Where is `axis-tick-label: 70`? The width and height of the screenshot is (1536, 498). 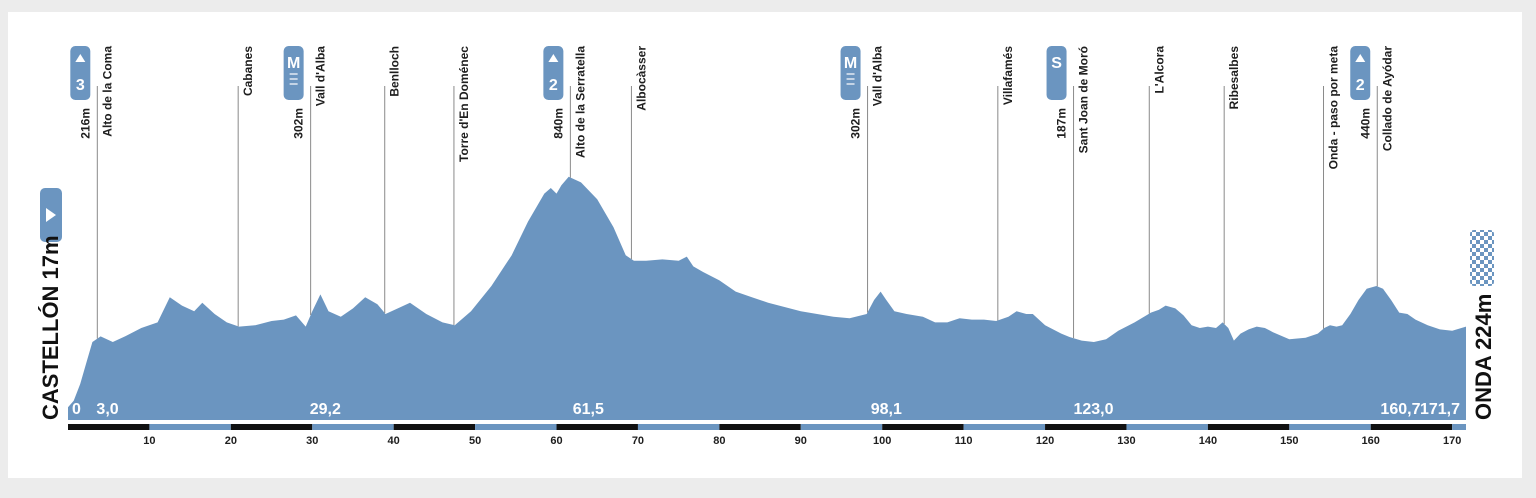 axis-tick-label: 70 is located at coordinates (638, 441).